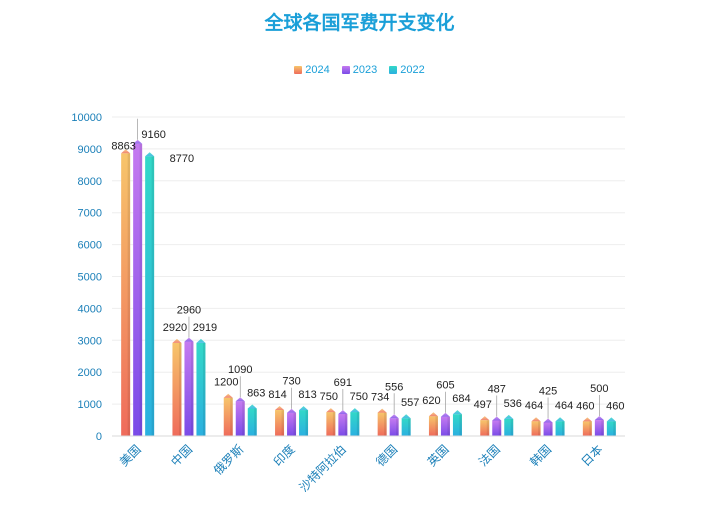 The image size is (719, 507). Describe the element at coordinates (90, 373) in the screenshot. I see `y-tick-label: 2000` at that location.